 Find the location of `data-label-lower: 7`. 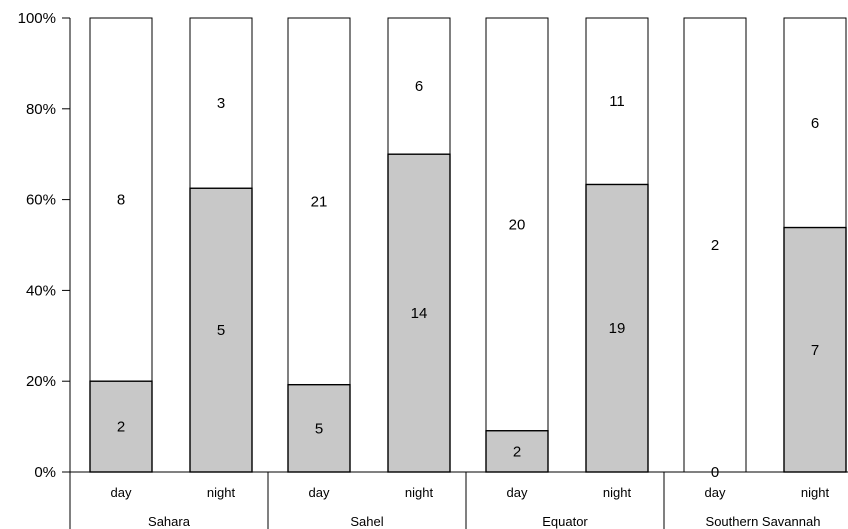

data-label-lower: 7 is located at coordinates (815, 350).